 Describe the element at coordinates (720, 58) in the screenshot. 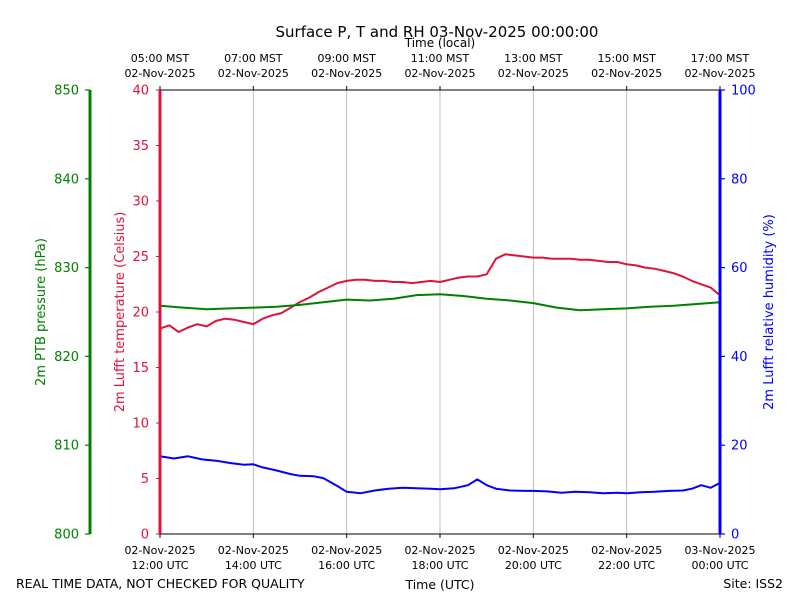

I see `top-tick-time: 17:00 MST` at that location.